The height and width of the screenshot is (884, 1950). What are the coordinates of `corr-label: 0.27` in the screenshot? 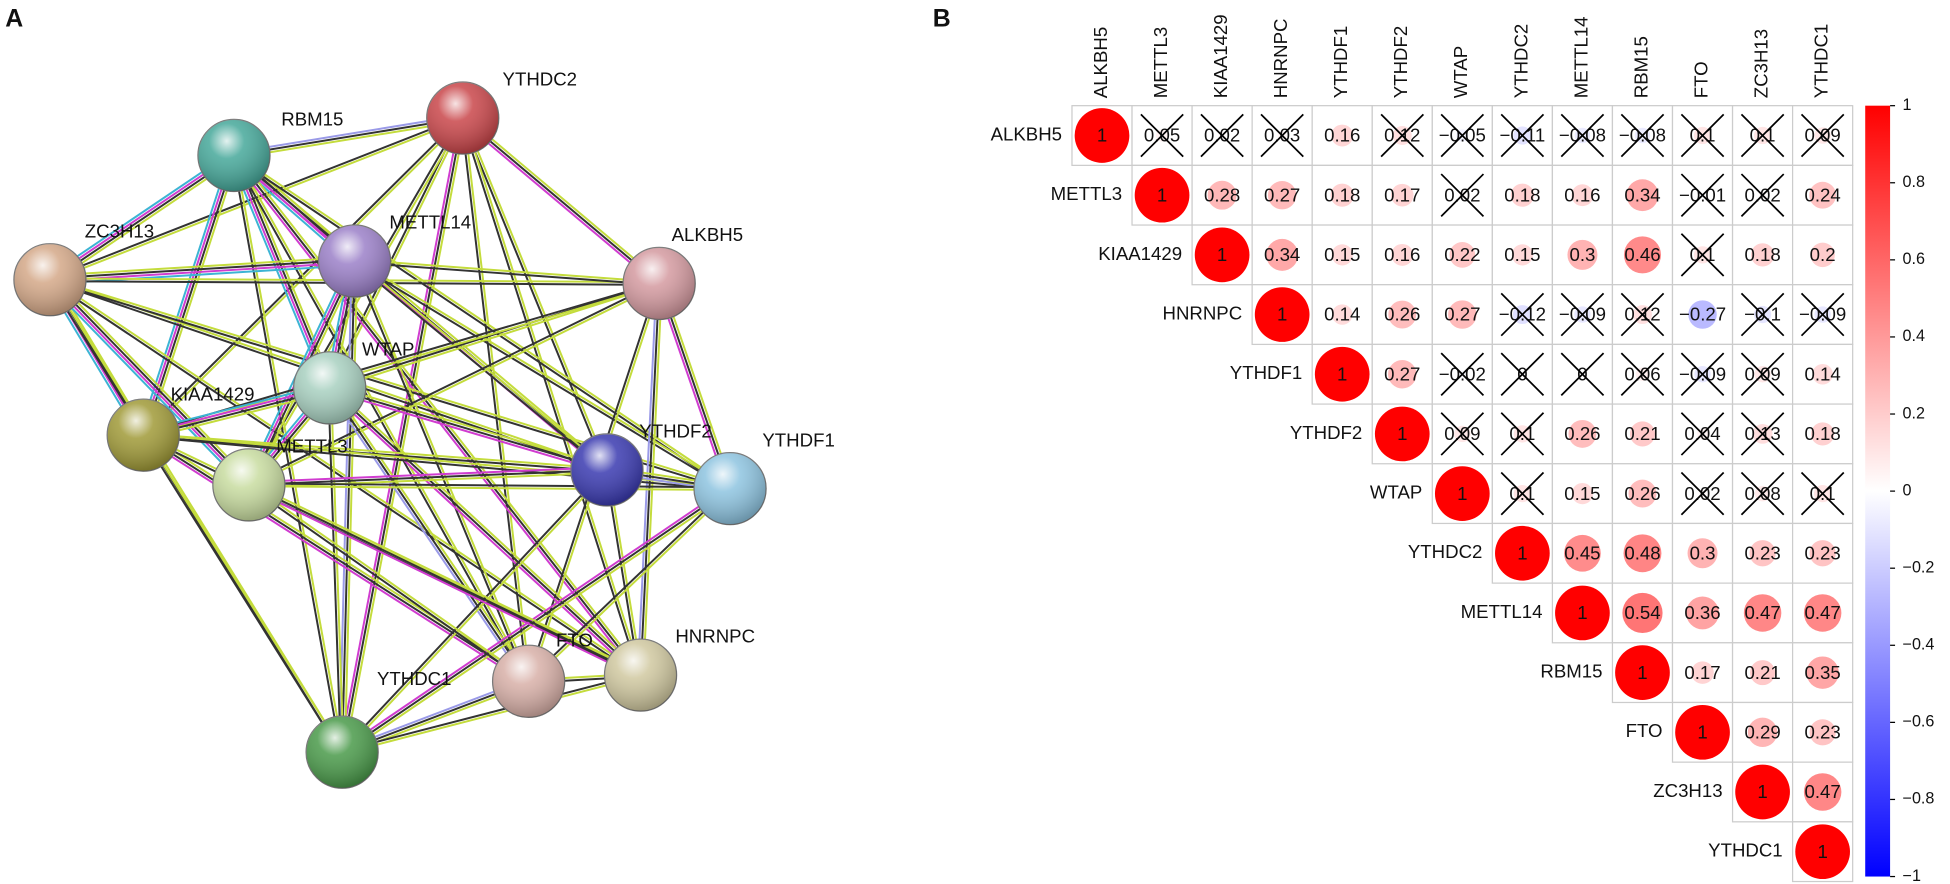 It's located at (1282, 194).